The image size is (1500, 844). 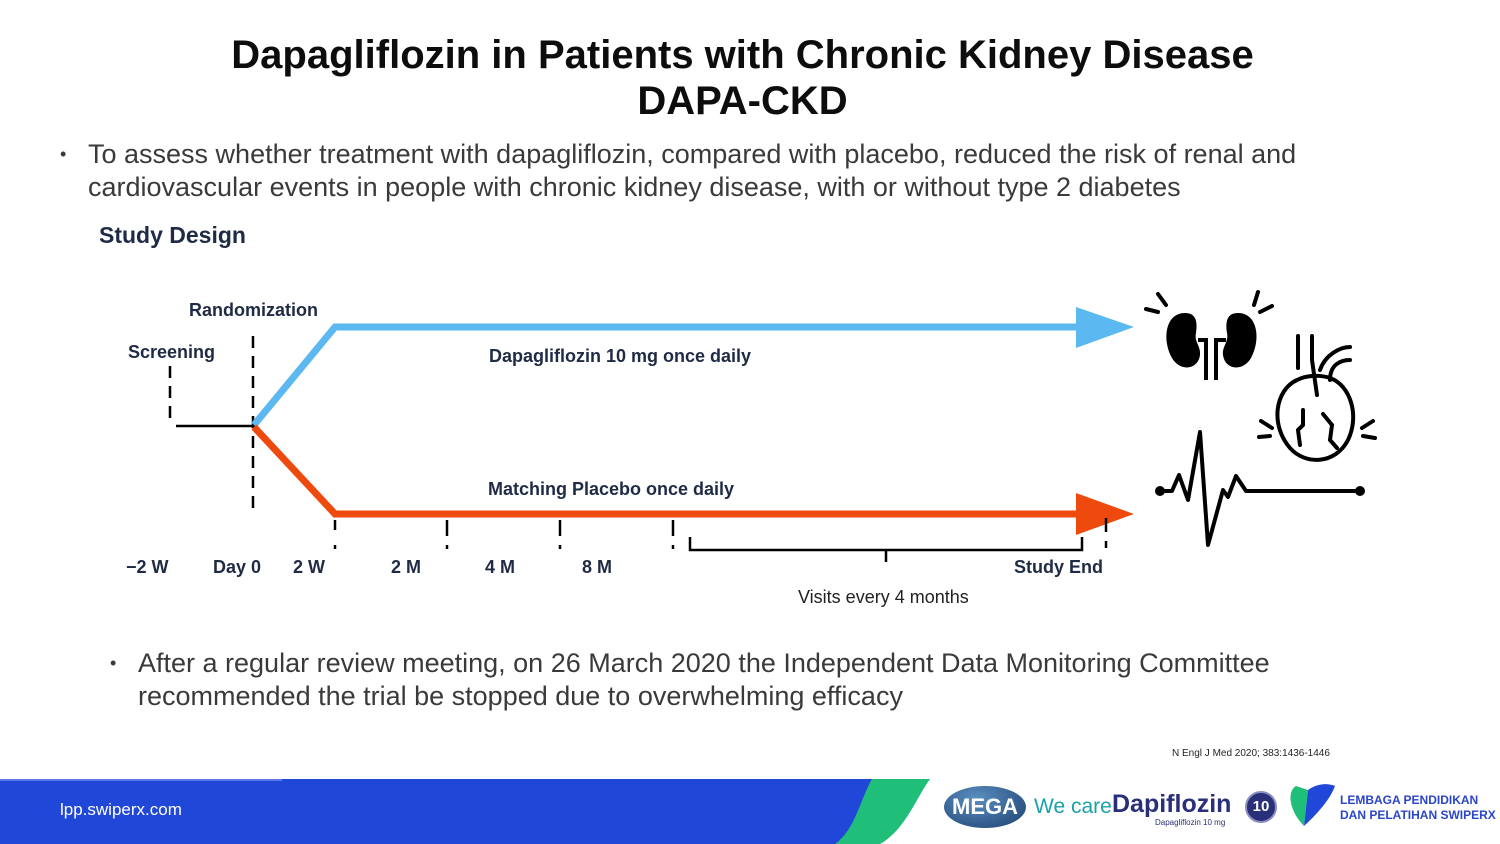 What do you see at coordinates (237, 567) in the screenshot?
I see `timepoint-day-0: Day 0` at bounding box center [237, 567].